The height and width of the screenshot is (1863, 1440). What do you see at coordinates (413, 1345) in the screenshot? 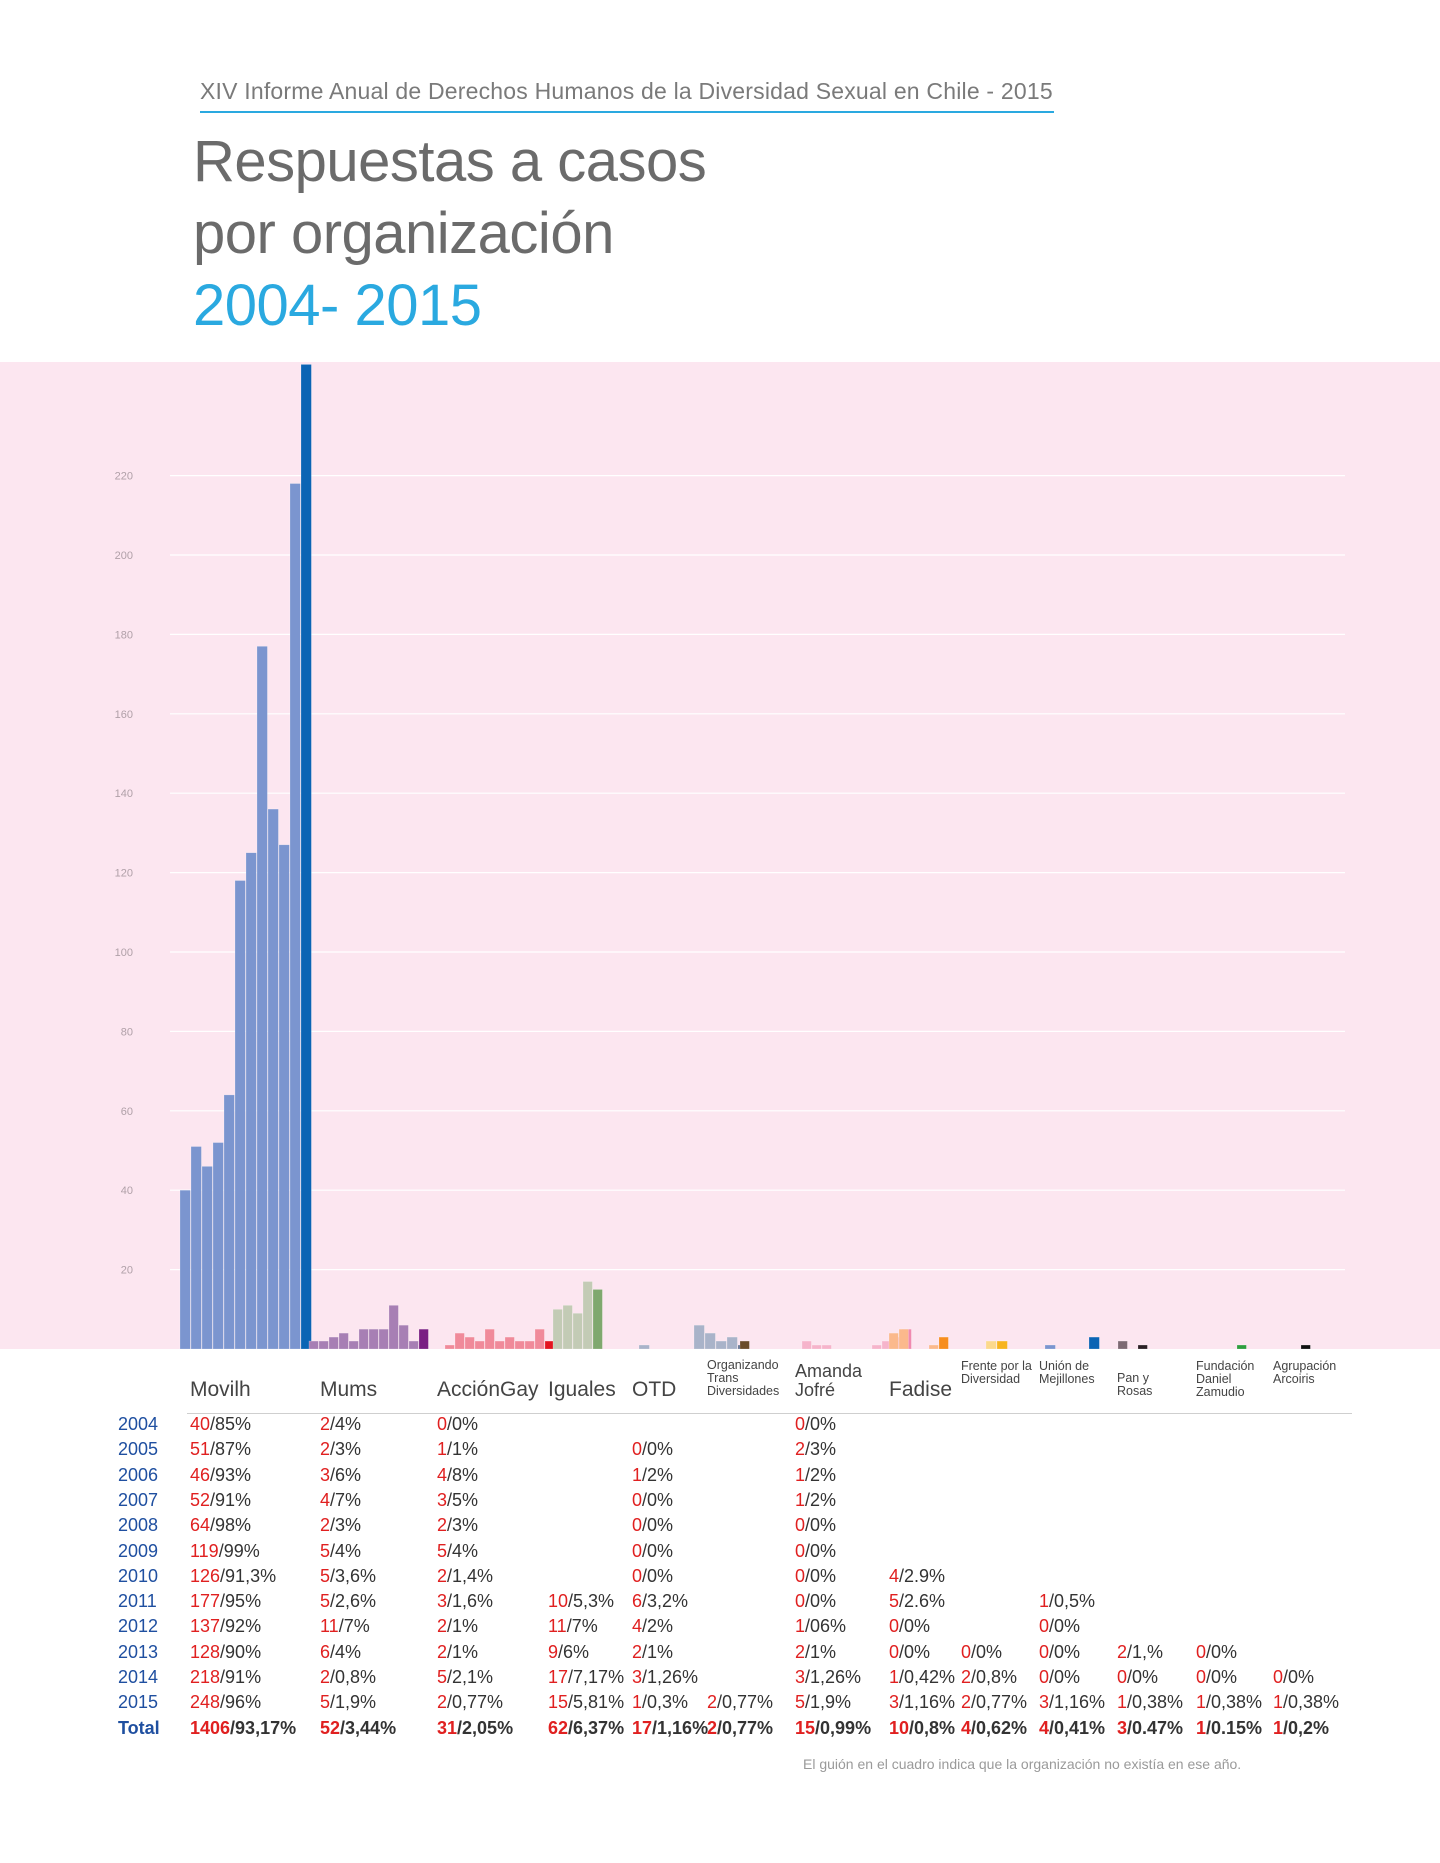
I see `bar-1-2014` at bounding box center [413, 1345].